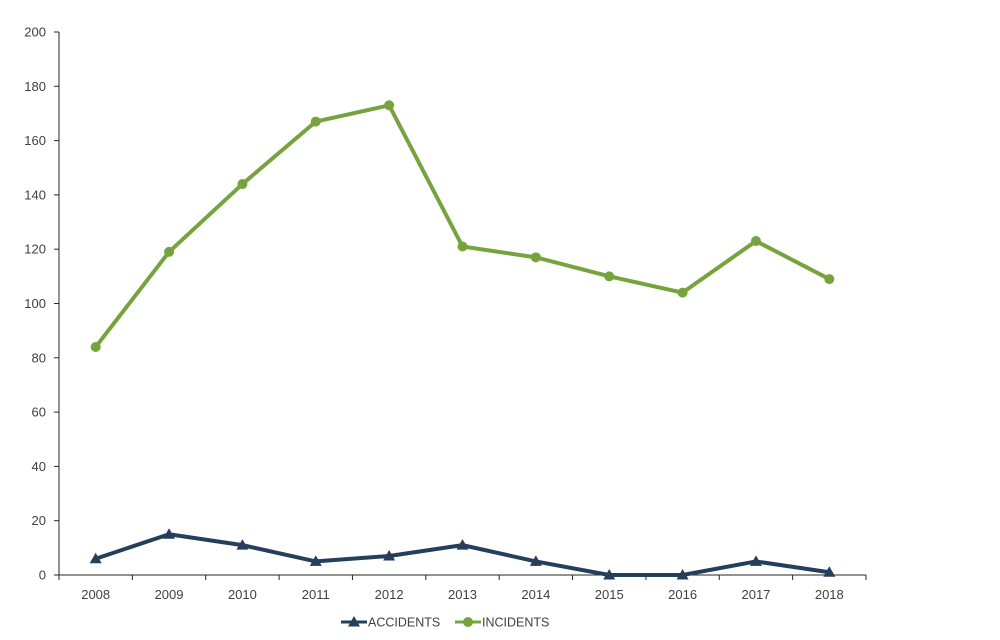 The height and width of the screenshot is (640, 1000). What do you see at coordinates (462, 554) in the screenshot?
I see `series-accidents` at bounding box center [462, 554].